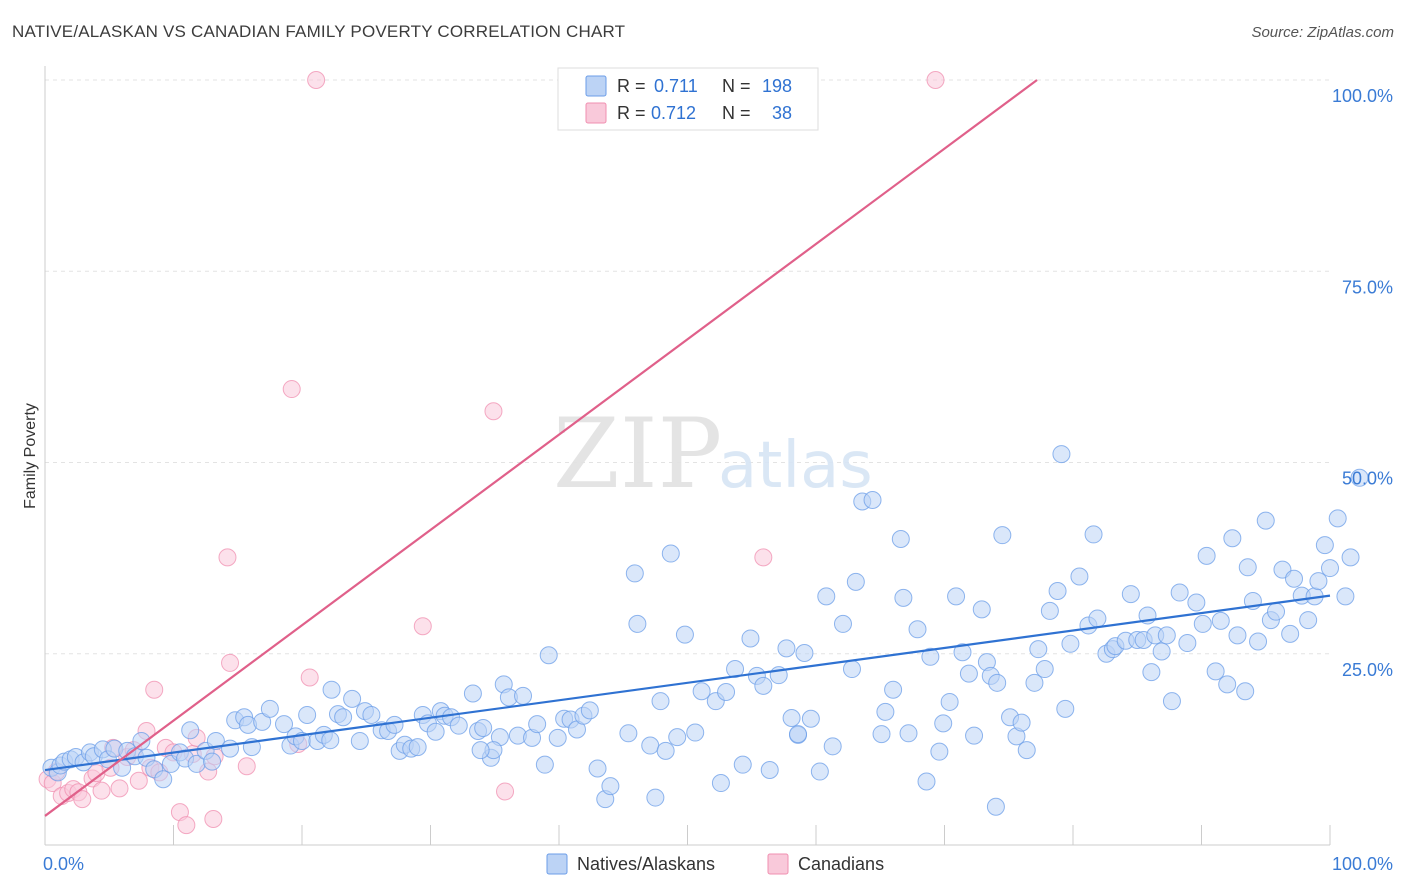 The width and height of the screenshot is (1406, 892). Describe the element at coordinates (631, 113) in the screenshot. I see `canadians-r-label: R =` at that location.